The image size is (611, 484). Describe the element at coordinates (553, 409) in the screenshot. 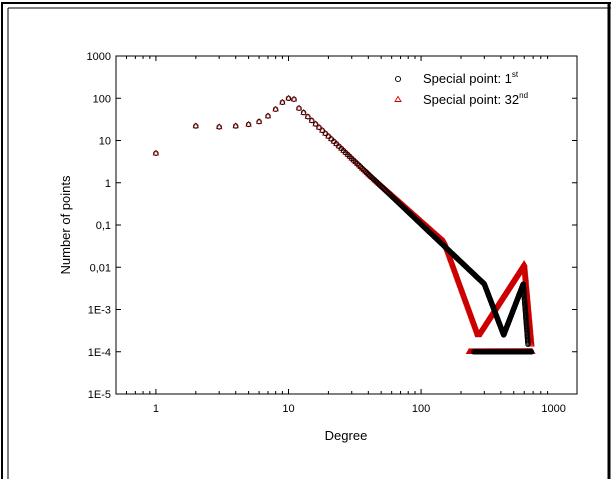

I see `x-tick-label: 1000` at that location.